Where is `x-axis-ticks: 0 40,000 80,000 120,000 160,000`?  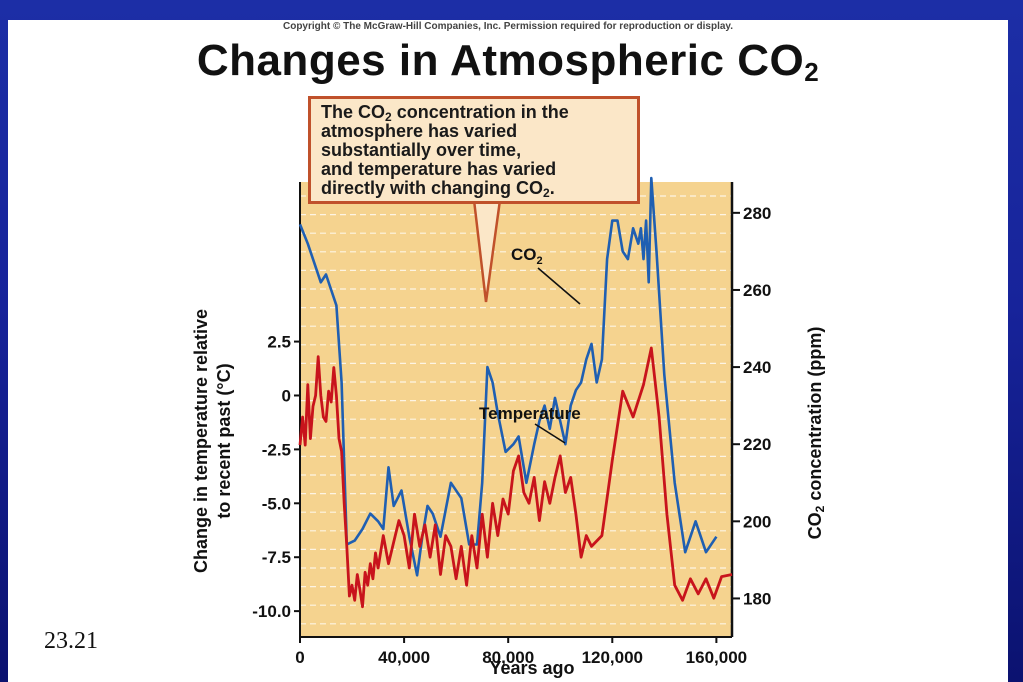 x-axis-ticks: 0 40,000 80,000 120,000 160,000 is located at coordinates (521, 652).